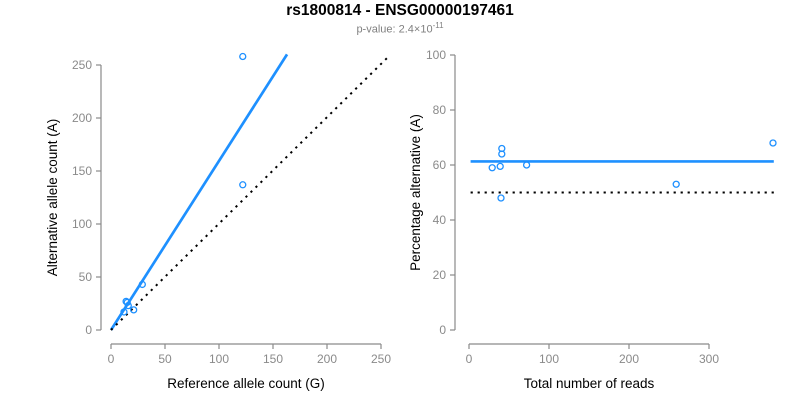 Image resolution: width=800 pixels, height=400 pixels. What do you see at coordinates (246, 383) in the screenshot?
I see `x-axis-label: Reference allele count (G)` at bounding box center [246, 383].